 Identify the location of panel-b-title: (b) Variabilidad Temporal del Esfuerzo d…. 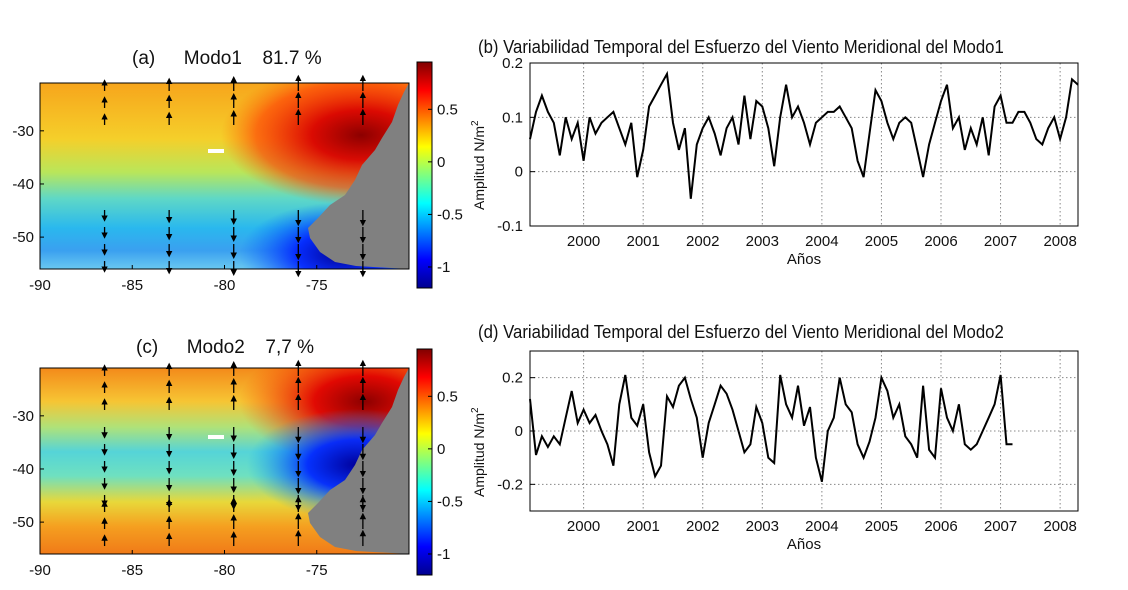
(741, 47).